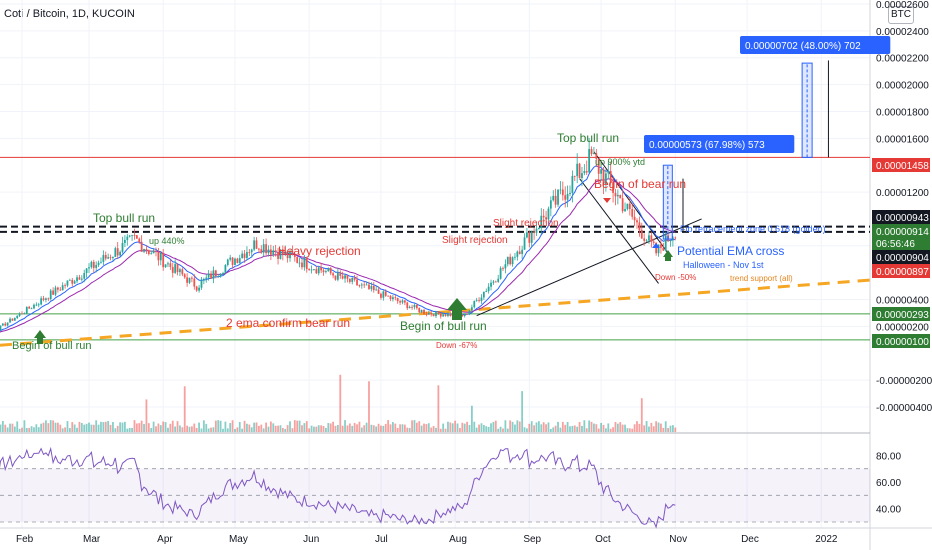 The width and height of the screenshot is (932, 550). I want to click on annotation-label: up 440%, so click(167, 241).